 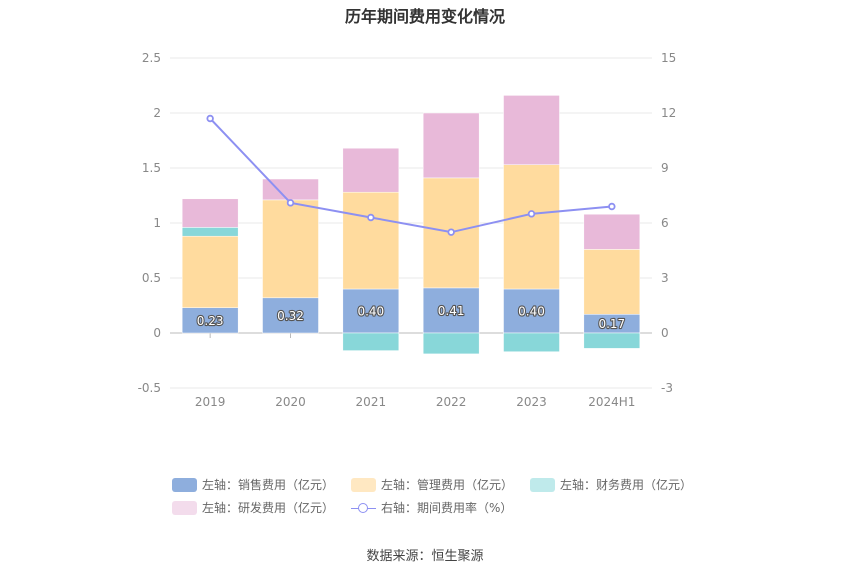 I want to click on right-axis-tick-label: 3, so click(x=665, y=278).